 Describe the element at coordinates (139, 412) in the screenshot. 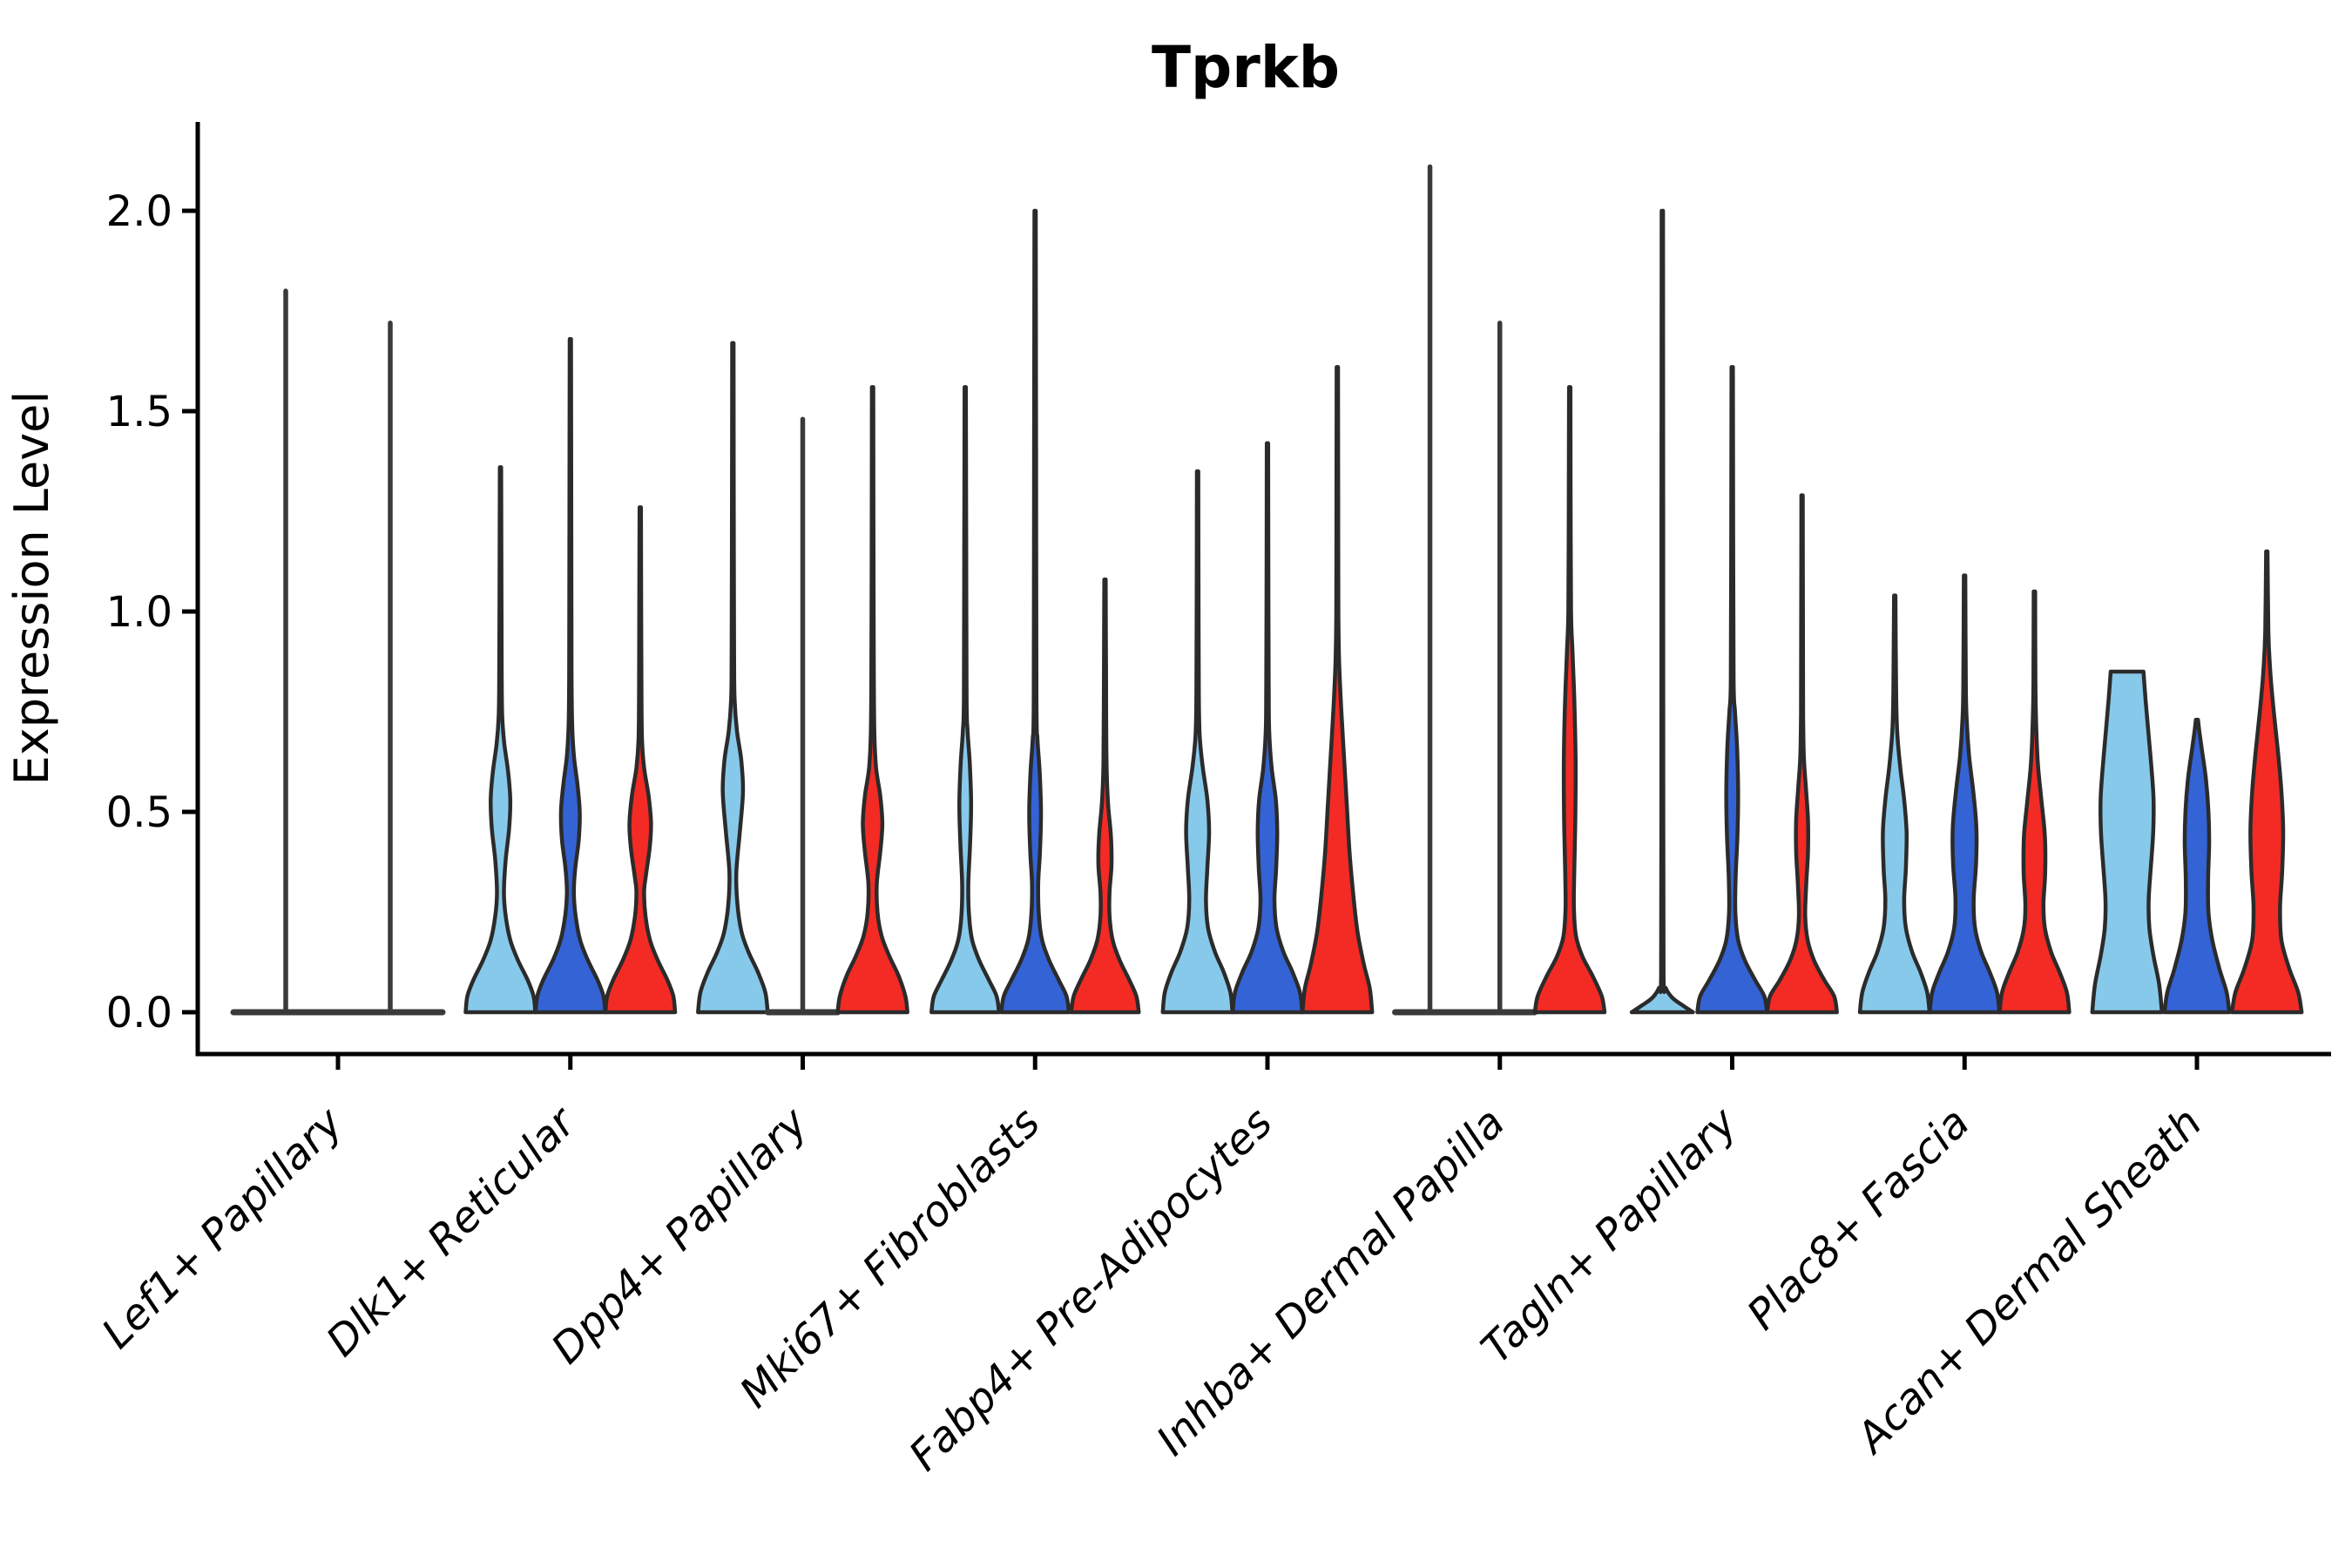

I see `y-tick-label: 1.5` at that location.